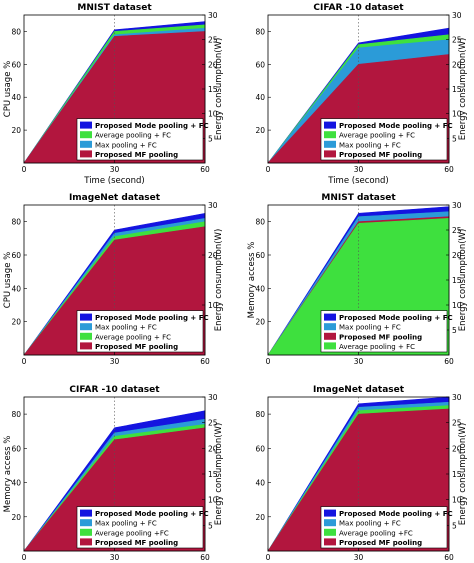  Describe the element at coordinates (8, 474) in the screenshot. I see `y-axis-label: Memory access %` at that location.